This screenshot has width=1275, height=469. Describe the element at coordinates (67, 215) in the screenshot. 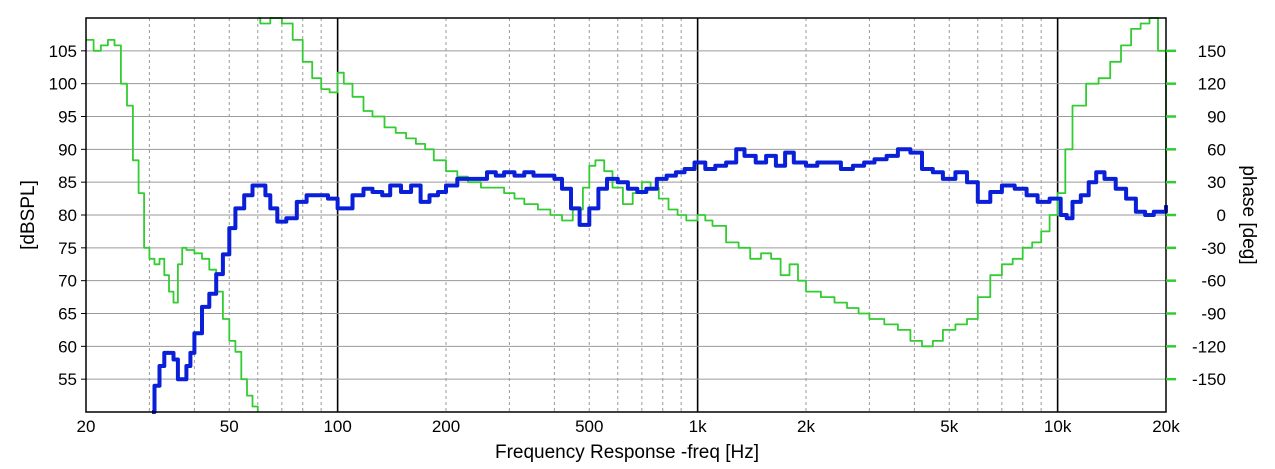

I see `y-tick-label: 80` at that location.